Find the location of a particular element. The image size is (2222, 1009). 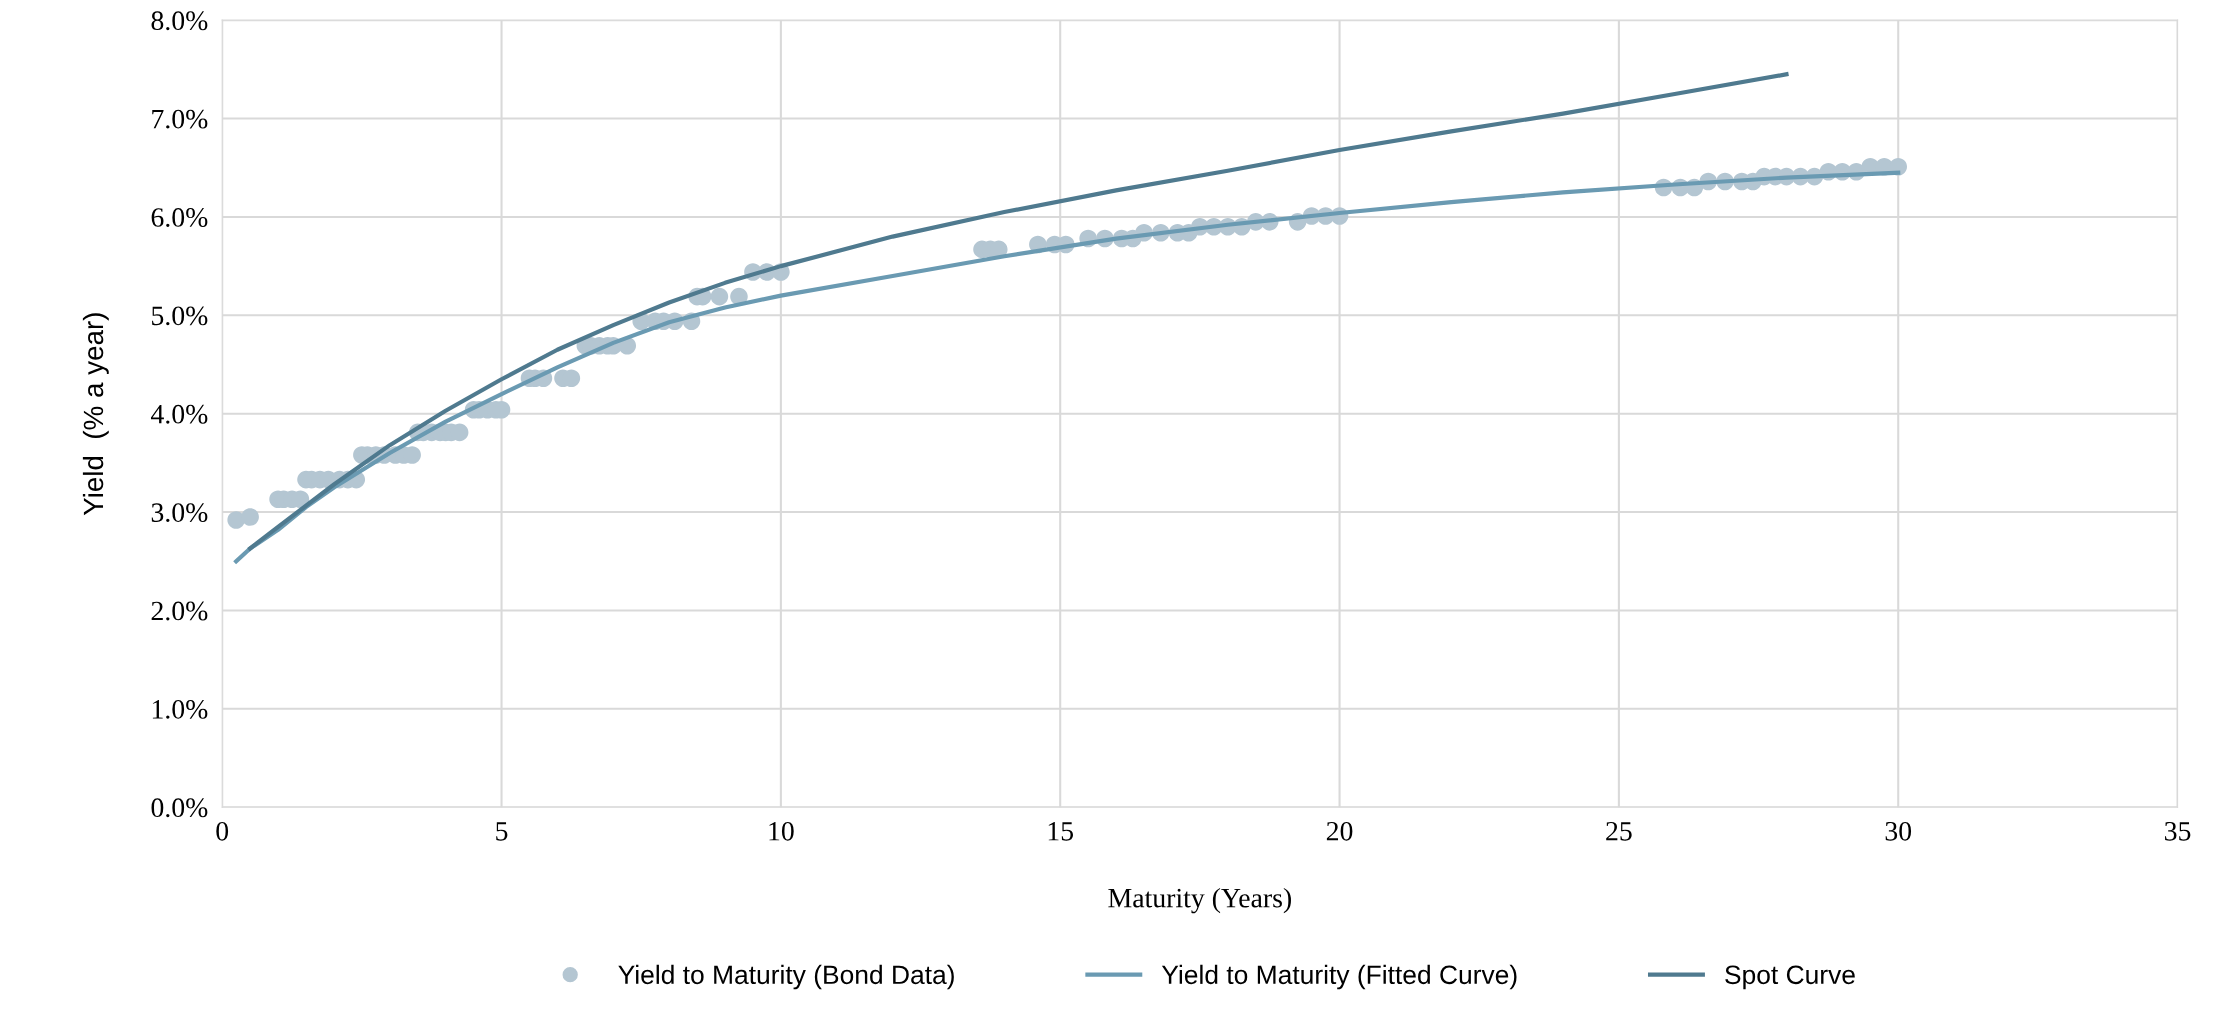

legend-label: Yield to Maturity (Fitted Curve) is located at coordinates (1339, 977).